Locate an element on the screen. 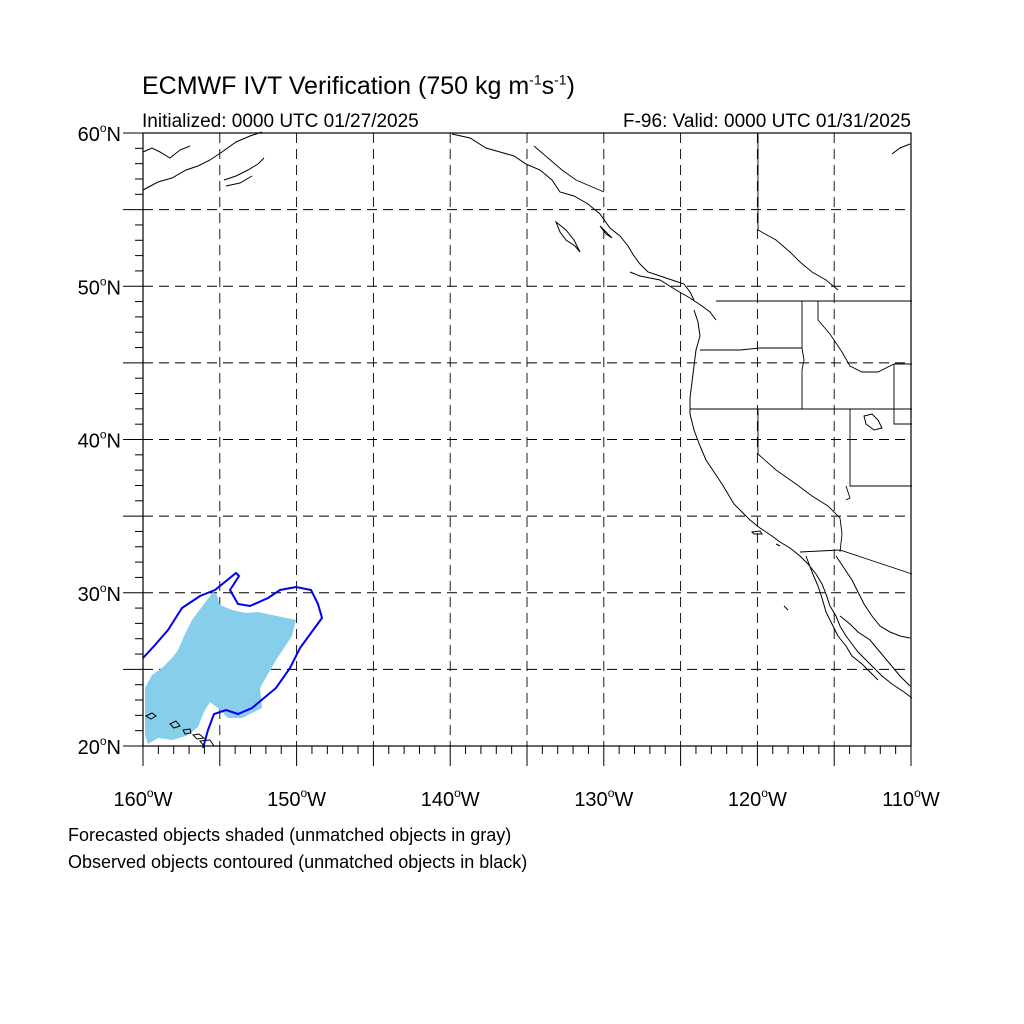 Image resolution: width=1024 pixels, height=1024 pixels. lat-label: 50oN is located at coordinates (99, 286).